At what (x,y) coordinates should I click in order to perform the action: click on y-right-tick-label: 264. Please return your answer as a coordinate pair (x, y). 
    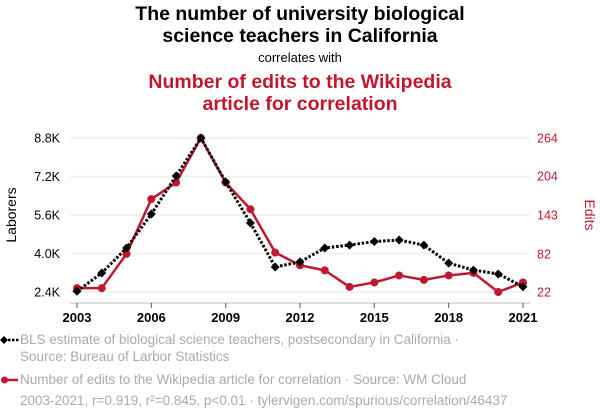
    Looking at the image, I should click on (547, 139).